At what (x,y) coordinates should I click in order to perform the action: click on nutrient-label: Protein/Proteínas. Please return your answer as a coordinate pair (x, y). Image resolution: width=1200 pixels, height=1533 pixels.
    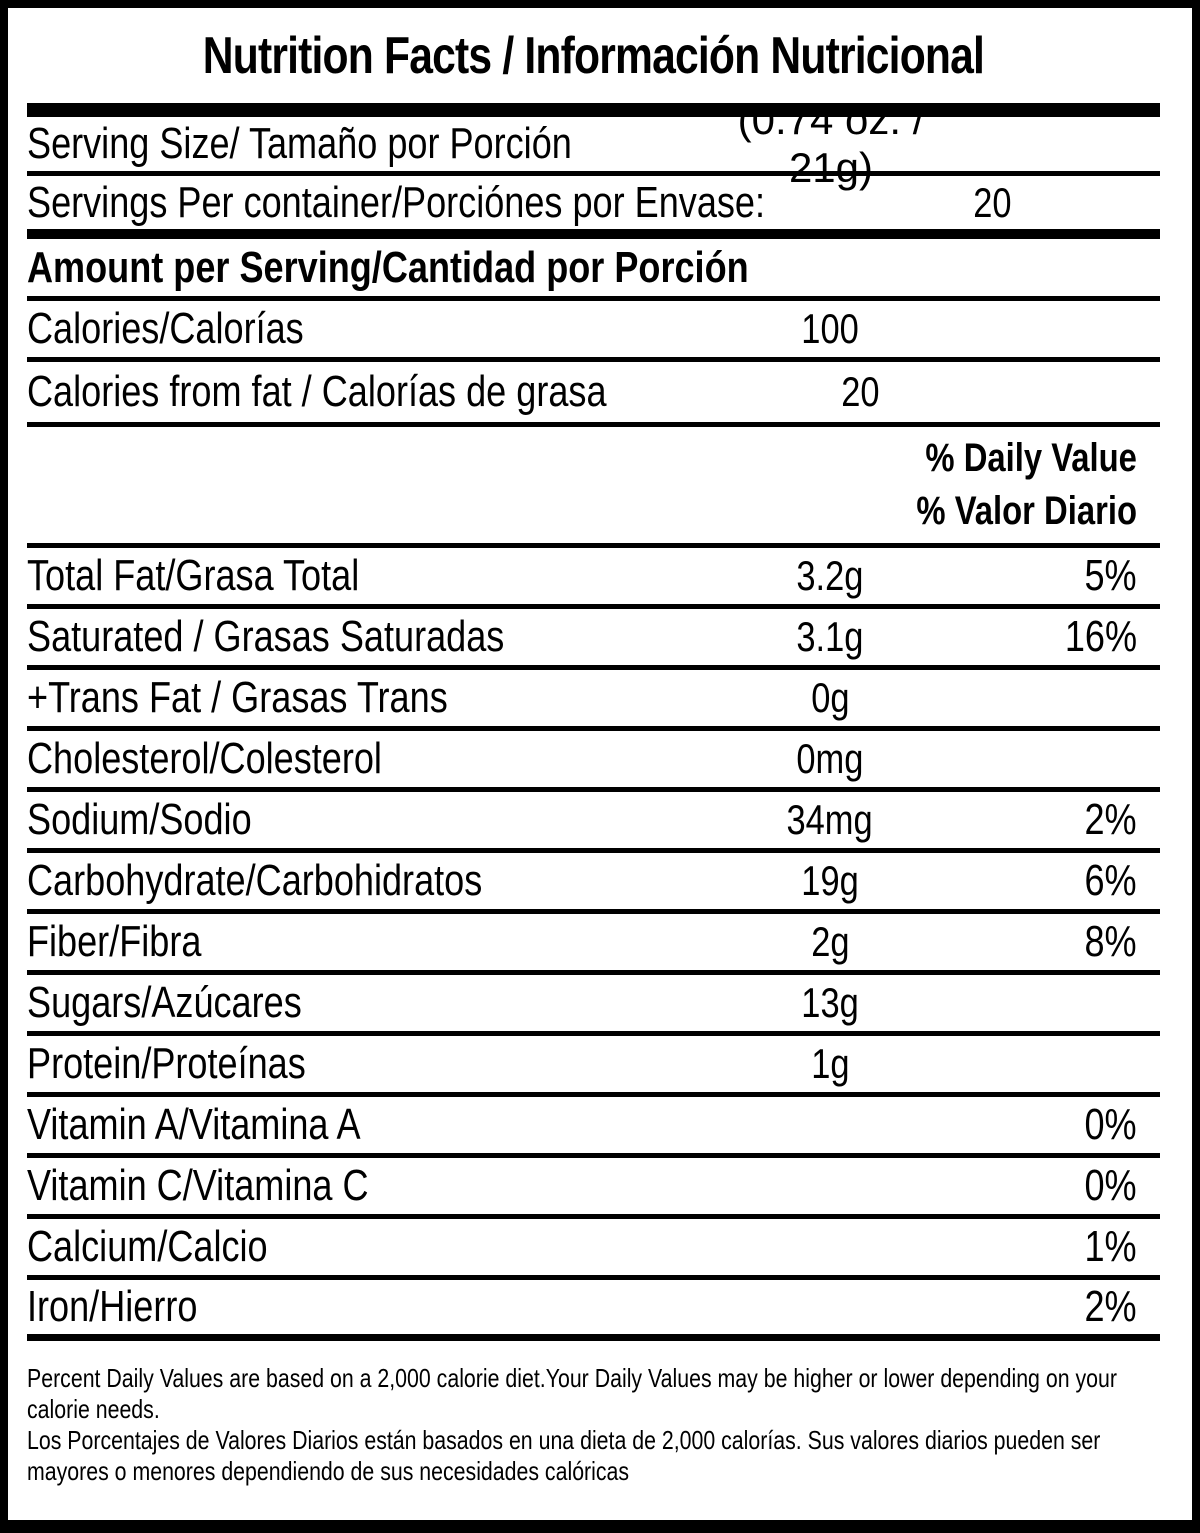
    Looking at the image, I should click on (166, 1063).